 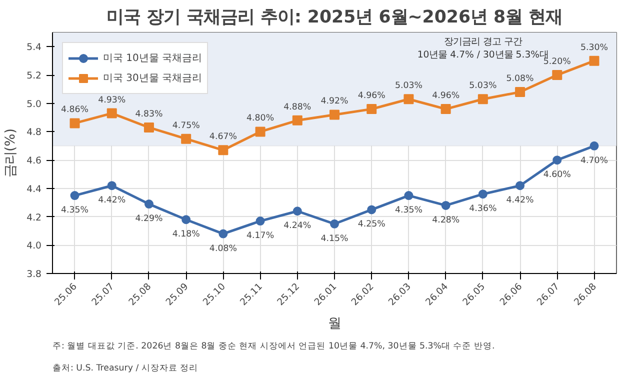 What do you see at coordinates (520, 79) in the screenshot?
I see `data-label: 5.08%` at bounding box center [520, 79].